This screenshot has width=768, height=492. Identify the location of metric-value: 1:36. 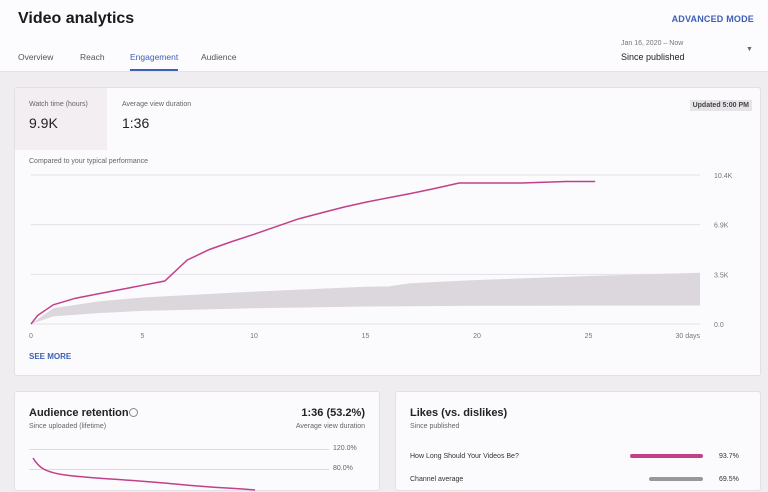
(136, 123).